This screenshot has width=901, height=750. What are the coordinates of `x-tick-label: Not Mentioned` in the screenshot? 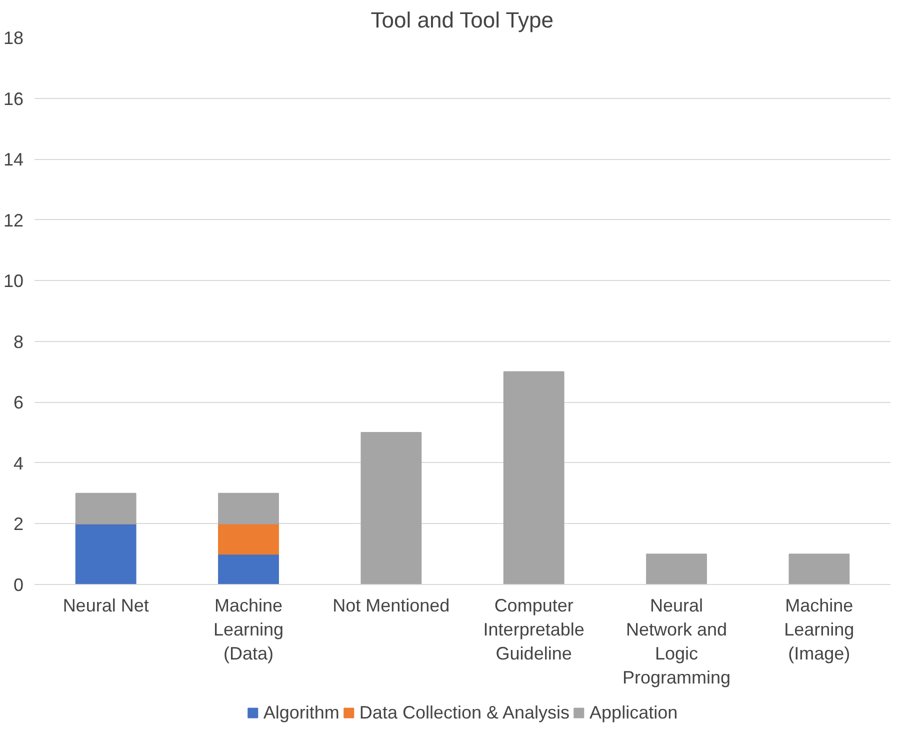 It's located at (391, 606).